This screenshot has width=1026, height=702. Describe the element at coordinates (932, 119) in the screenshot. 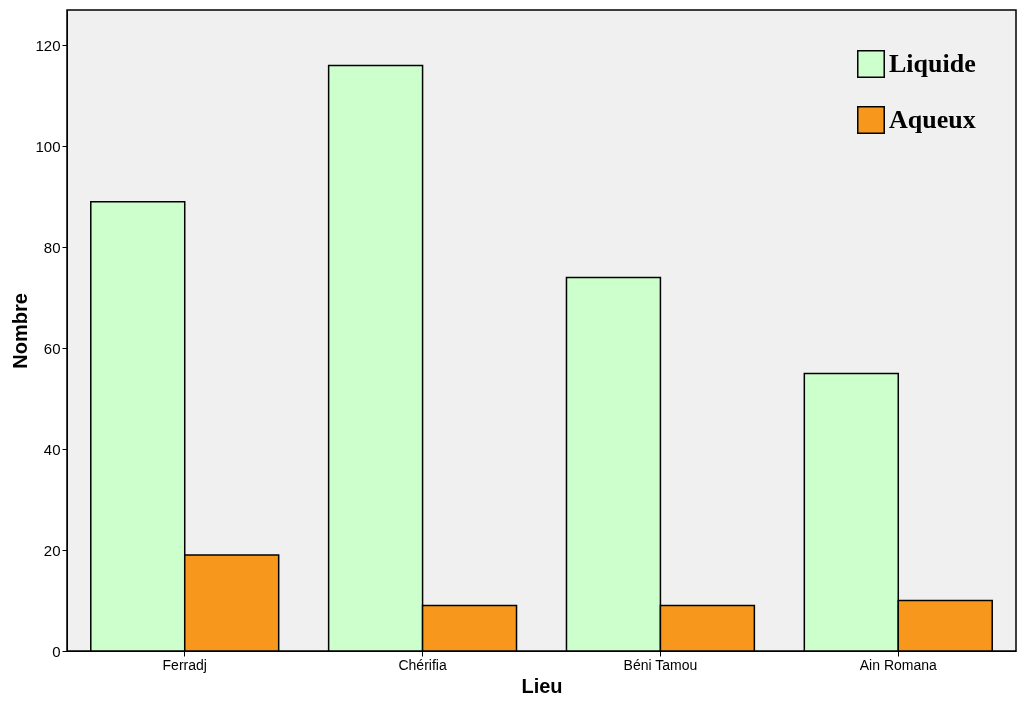

I see `legend-label: Aqueux` at that location.